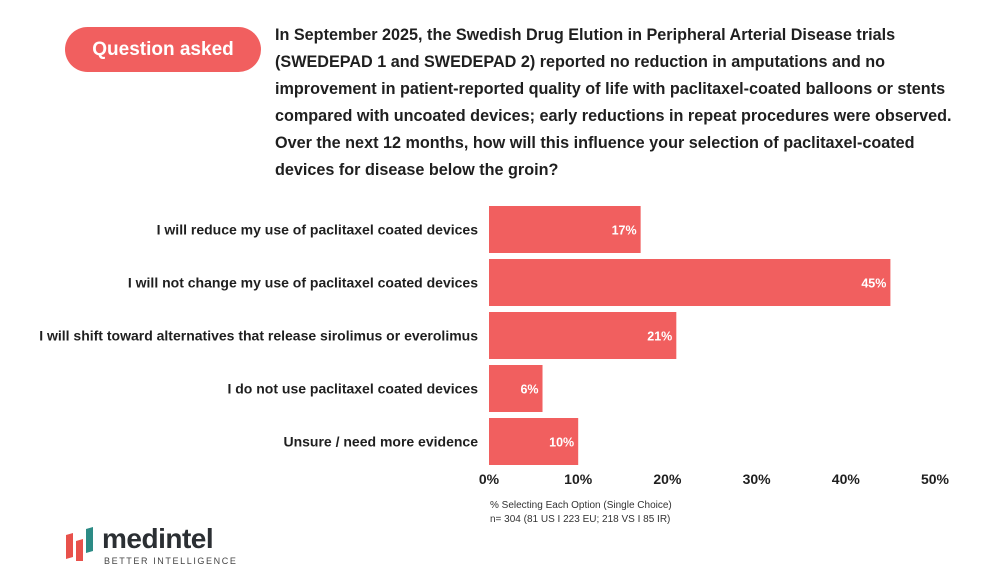  What do you see at coordinates (380, 442) in the screenshot?
I see `category-label: Unsure / need more evidence` at bounding box center [380, 442].